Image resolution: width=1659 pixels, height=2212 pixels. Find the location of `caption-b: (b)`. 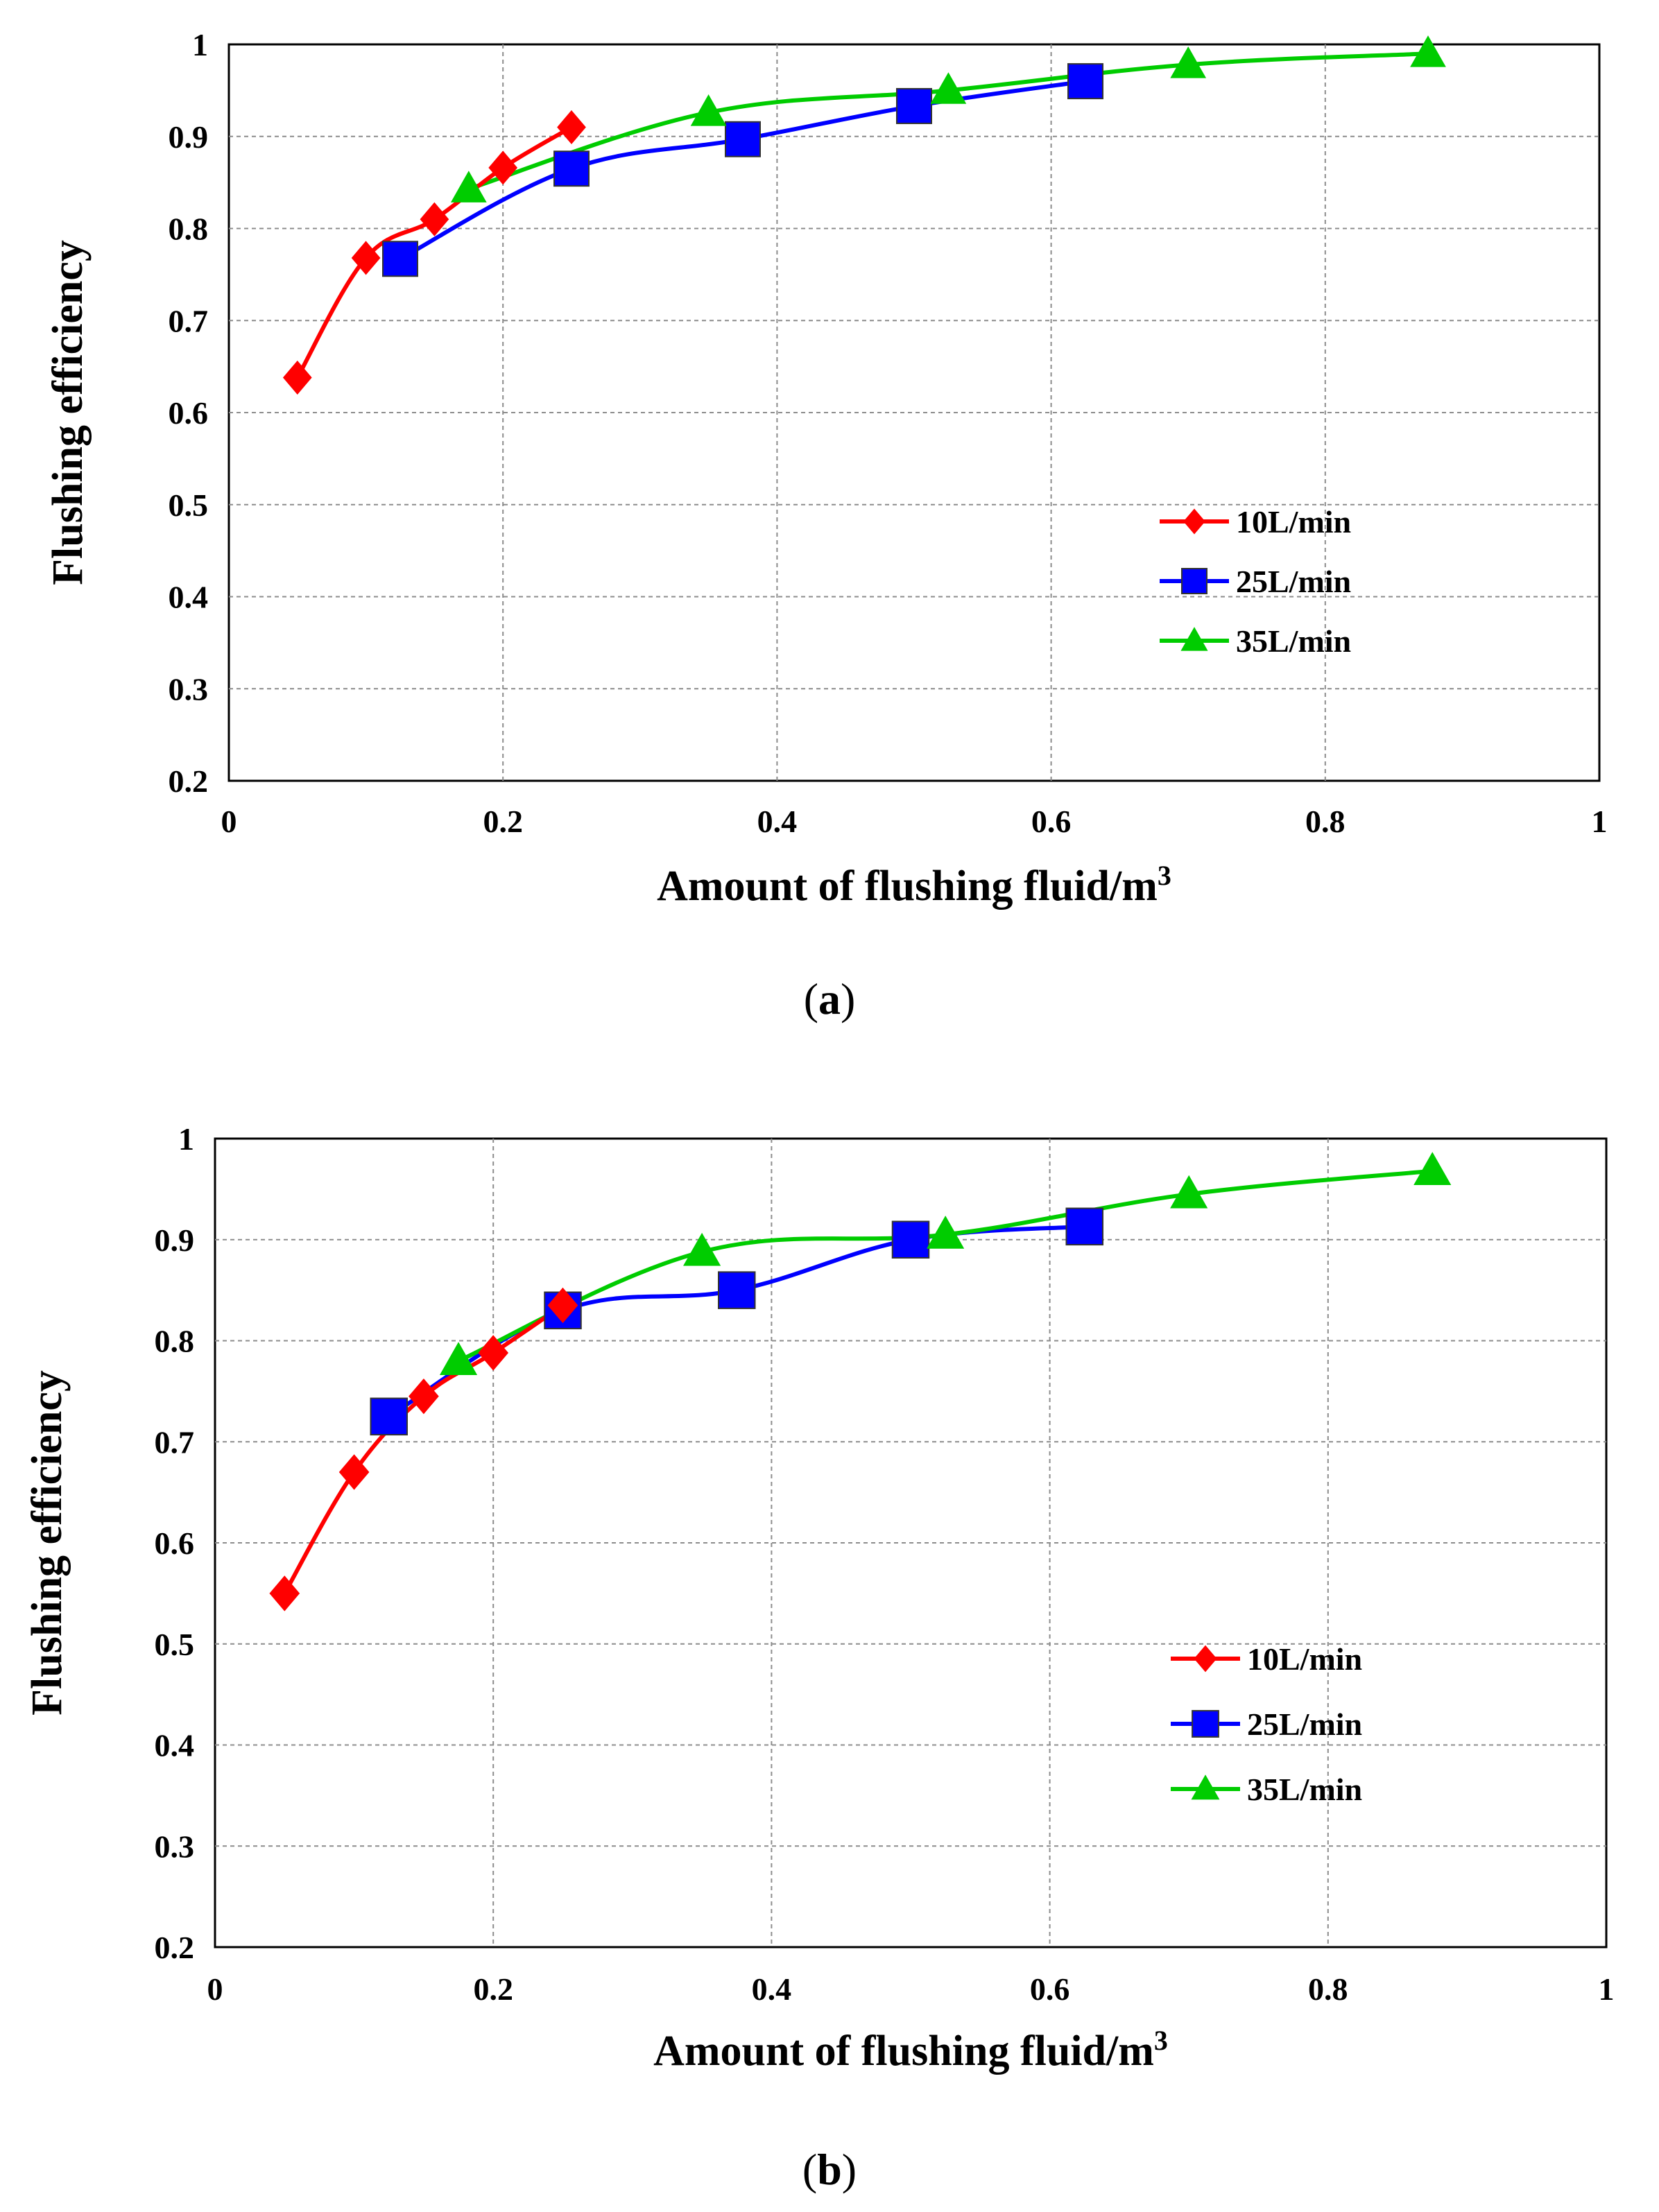

caption-b: (b) is located at coordinates (829, 2169).